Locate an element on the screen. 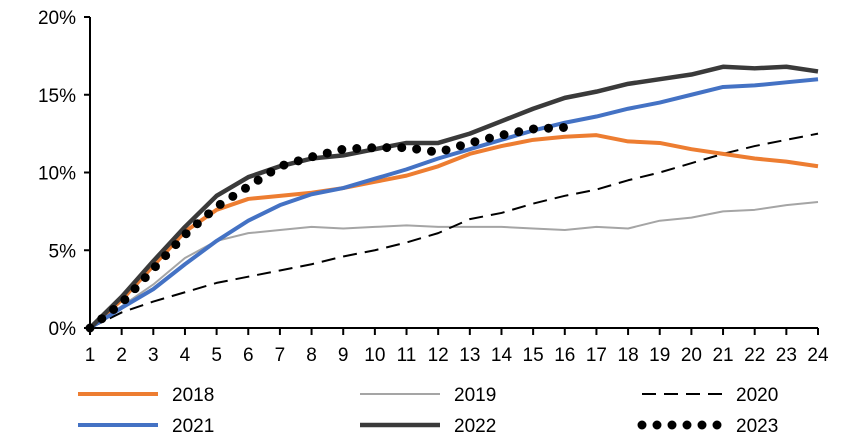 This screenshot has height=442, width=852. x-tick-label: 9 is located at coordinates (343, 355).